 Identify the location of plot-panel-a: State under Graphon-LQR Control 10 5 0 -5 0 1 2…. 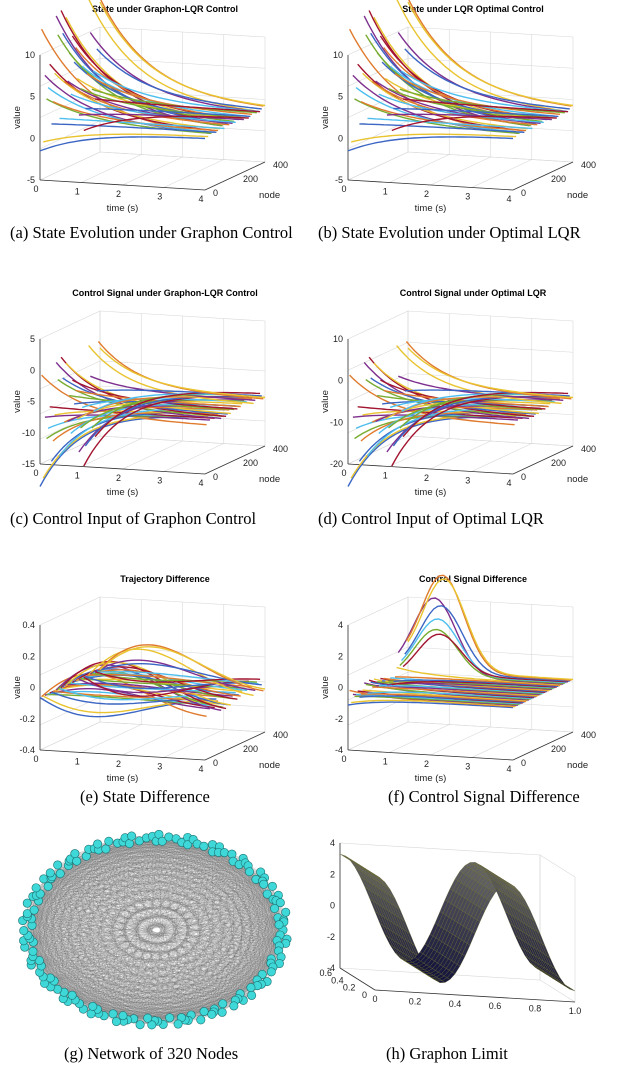
(160, 107).